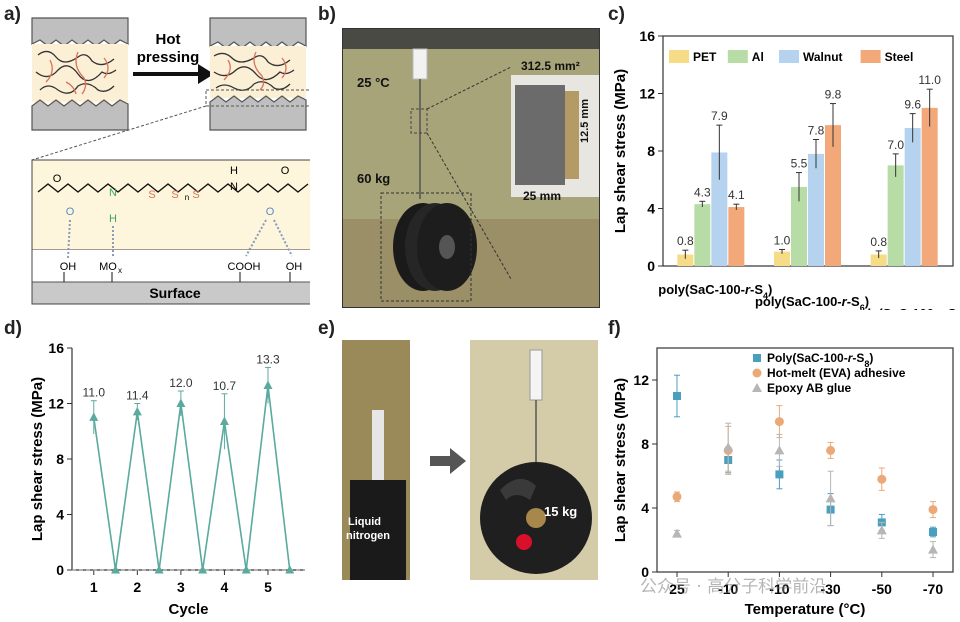  Describe the element at coordinates (268, 359) in the screenshot. I see `chart-d-peak-label: 13.3` at that location.